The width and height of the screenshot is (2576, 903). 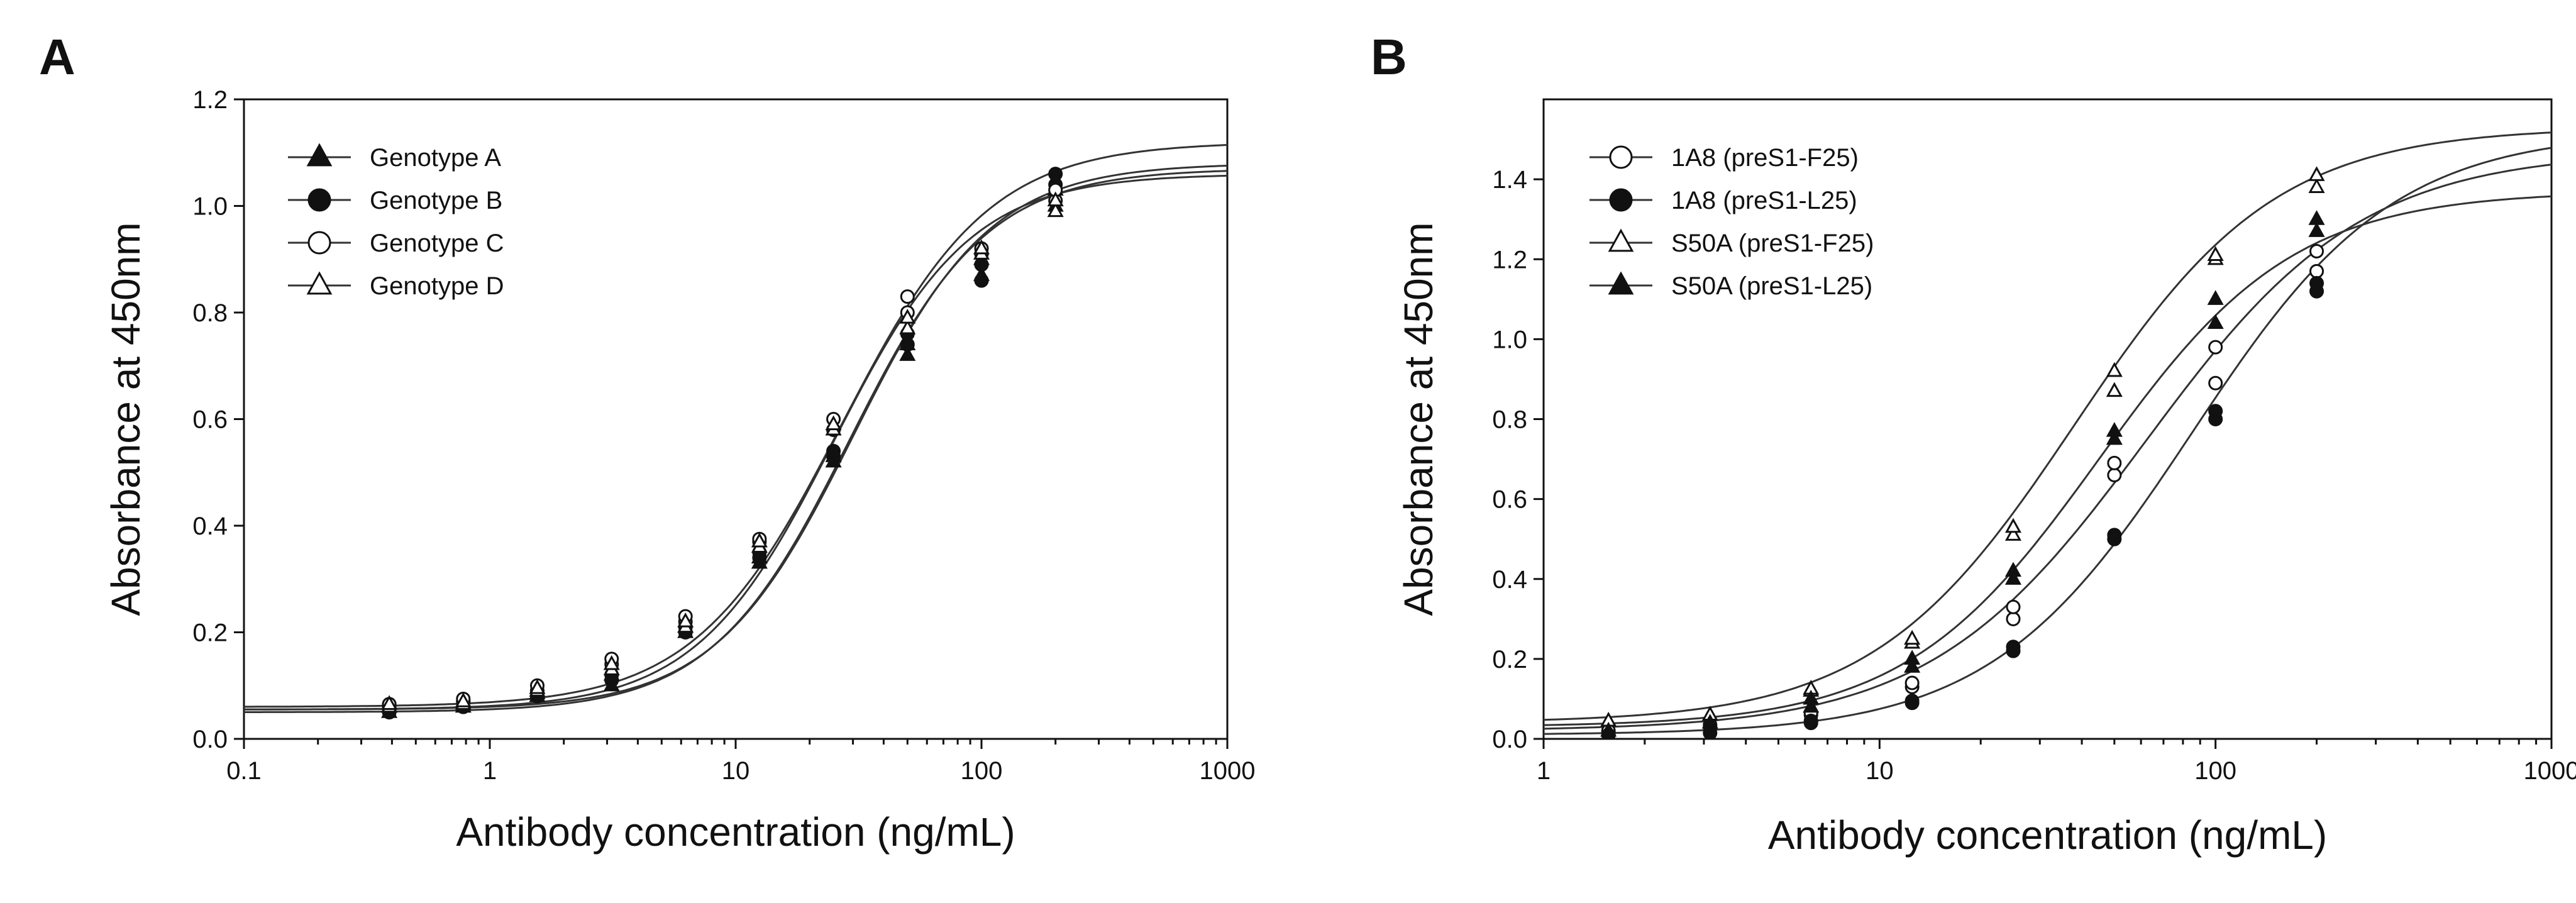 I want to click on legend-label: Genotype D, so click(x=437, y=286).